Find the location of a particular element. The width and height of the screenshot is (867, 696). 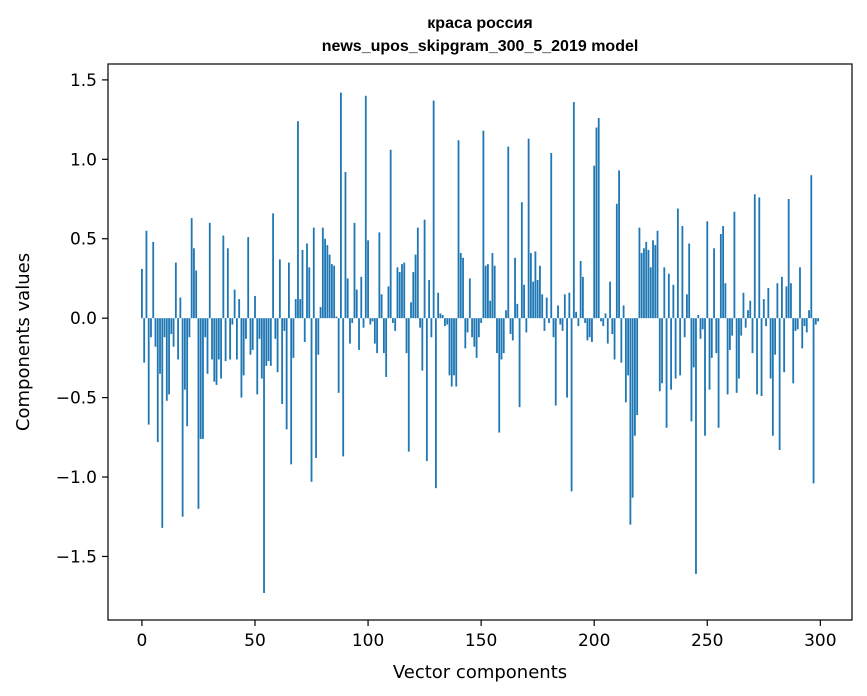

y-tick-label: 0.0 is located at coordinates (83, 319).